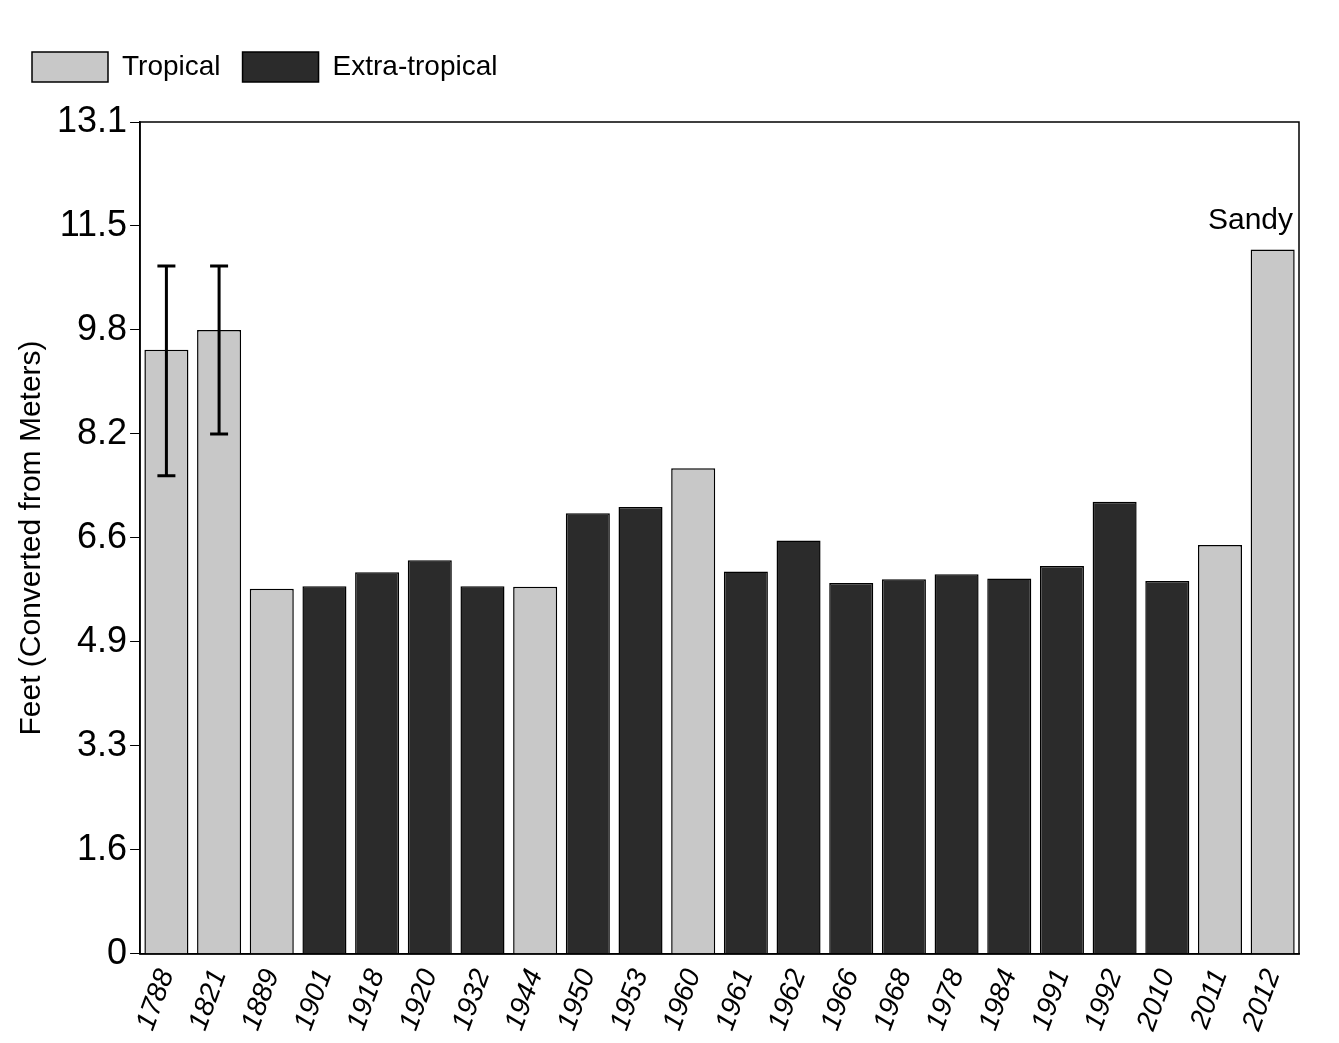  What do you see at coordinates (259, 999) in the screenshot?
I see `x-tick-label: 1889` at bounding box center [259, 999].